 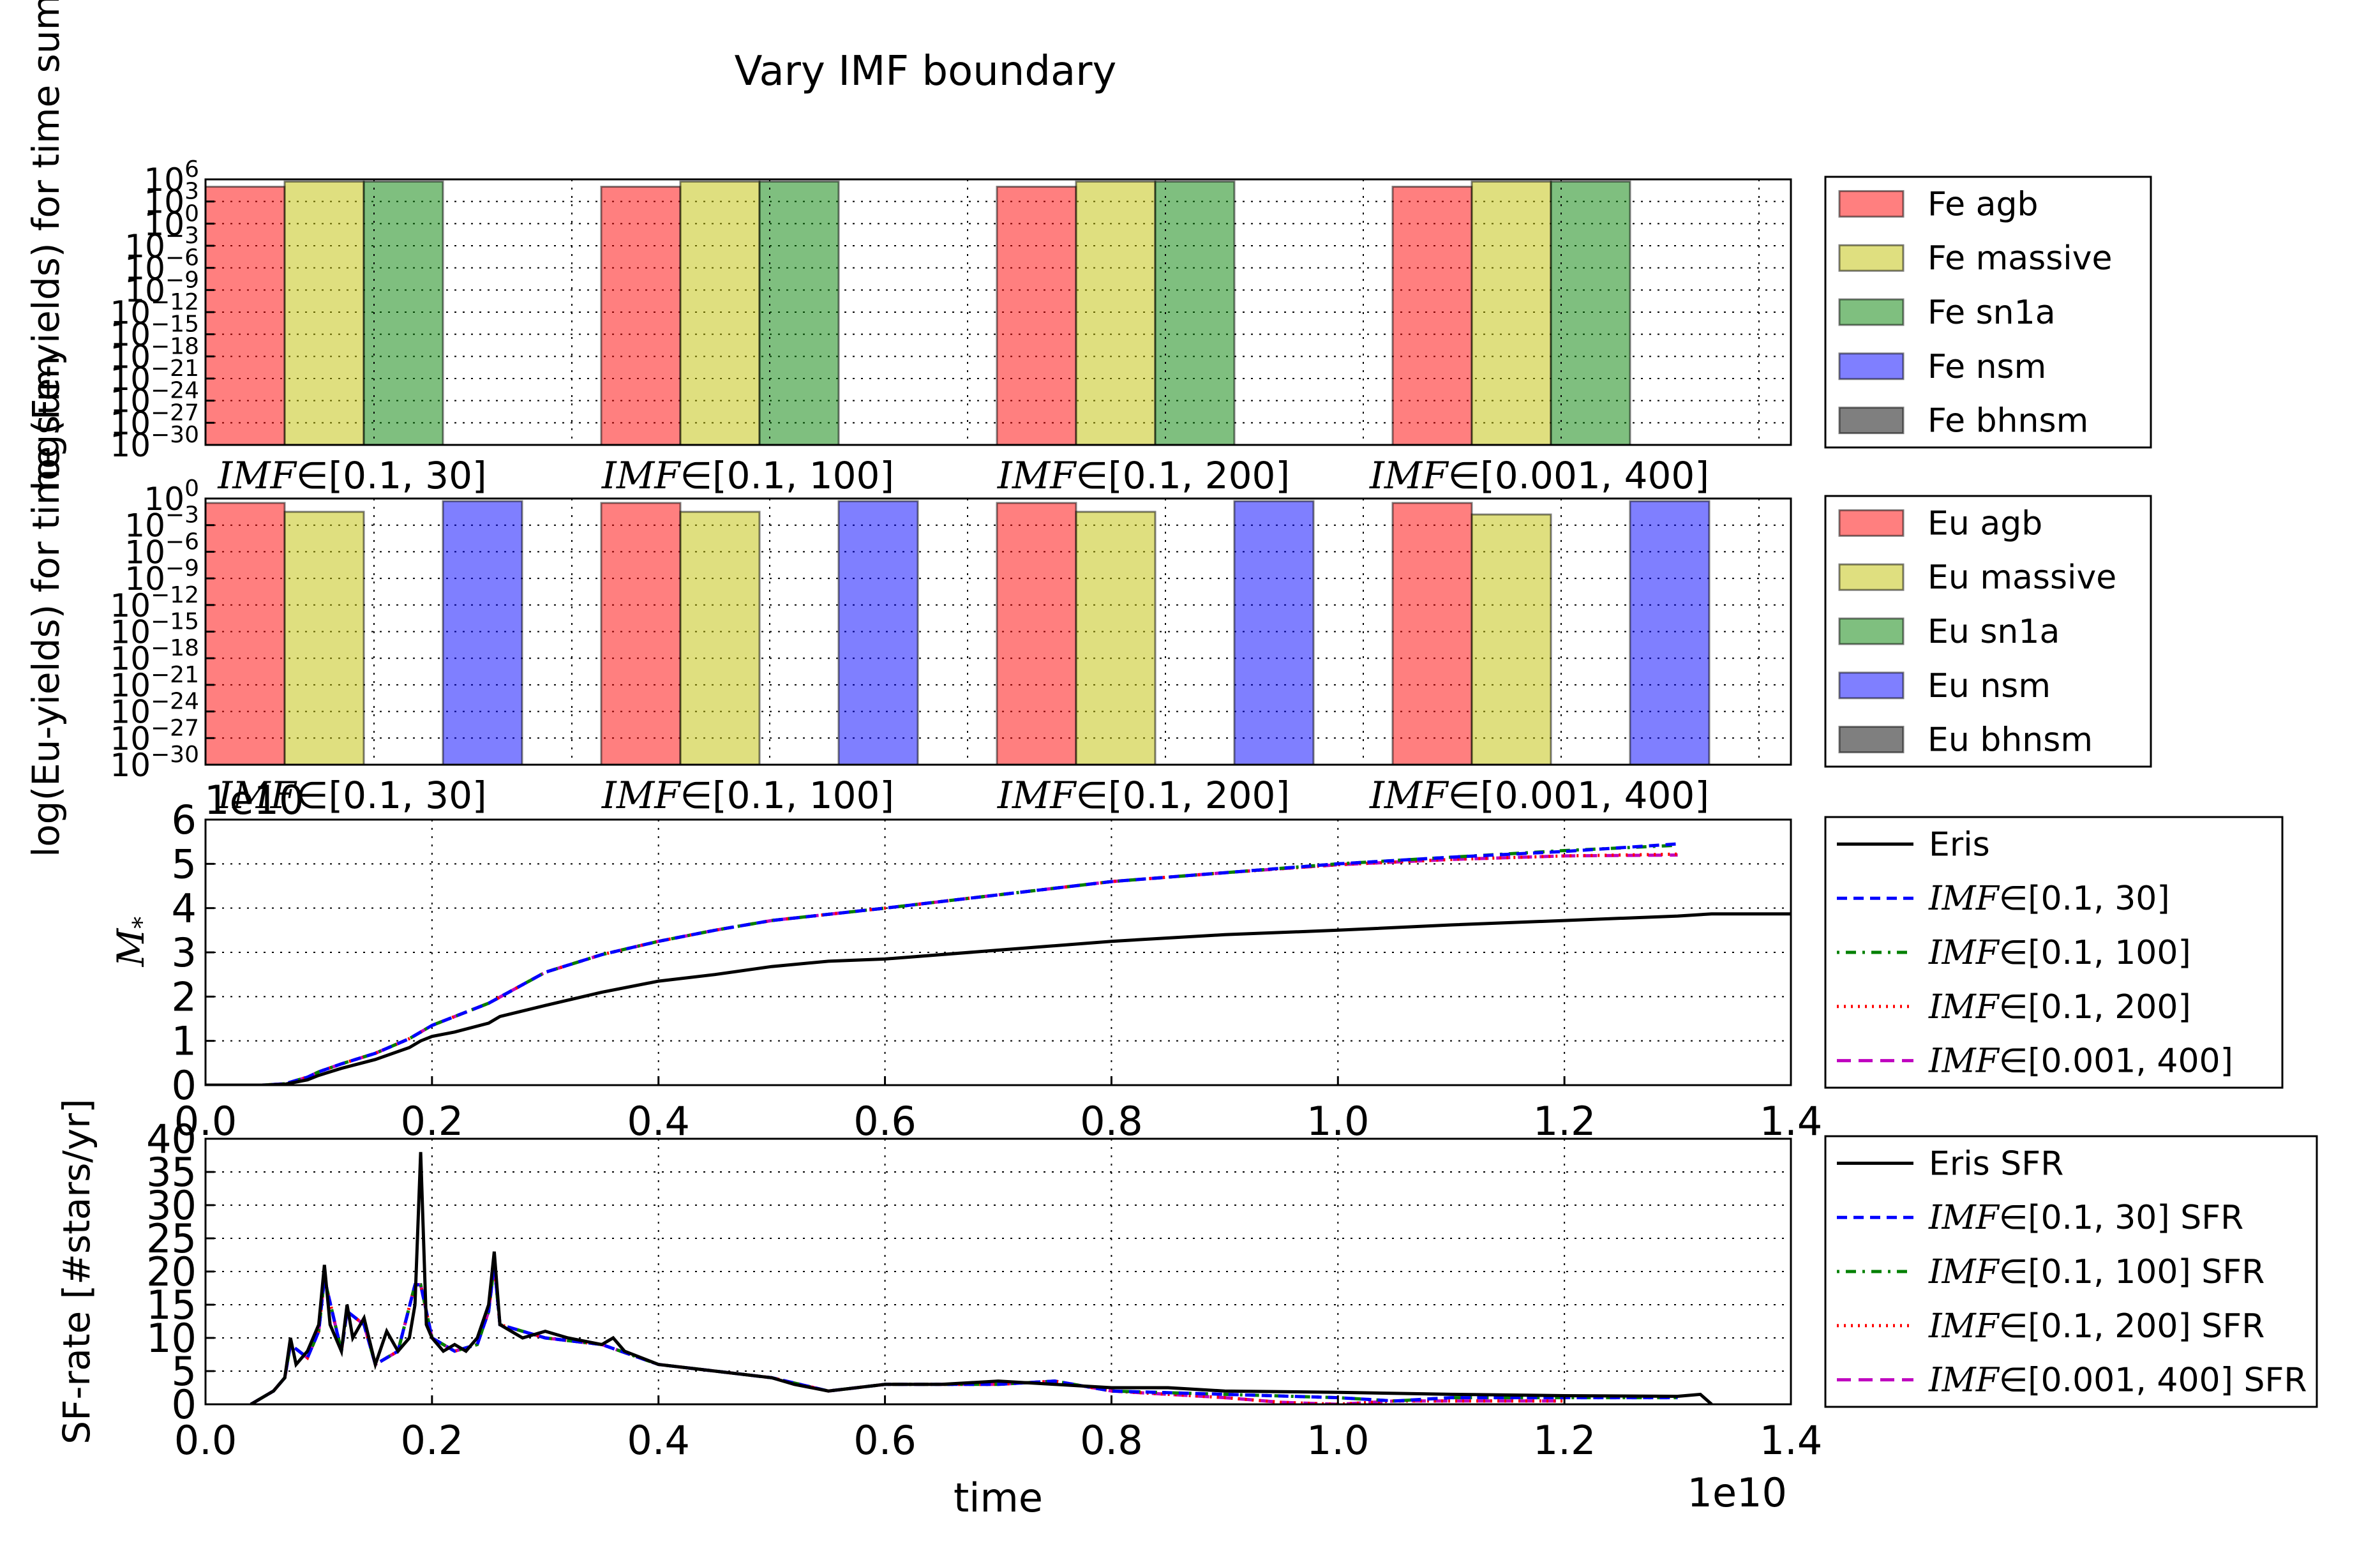 What do you see at coordinates (998, 1498) in the screenshot?
I see `x-axis-label: time` at bounding box center [998, 1498].